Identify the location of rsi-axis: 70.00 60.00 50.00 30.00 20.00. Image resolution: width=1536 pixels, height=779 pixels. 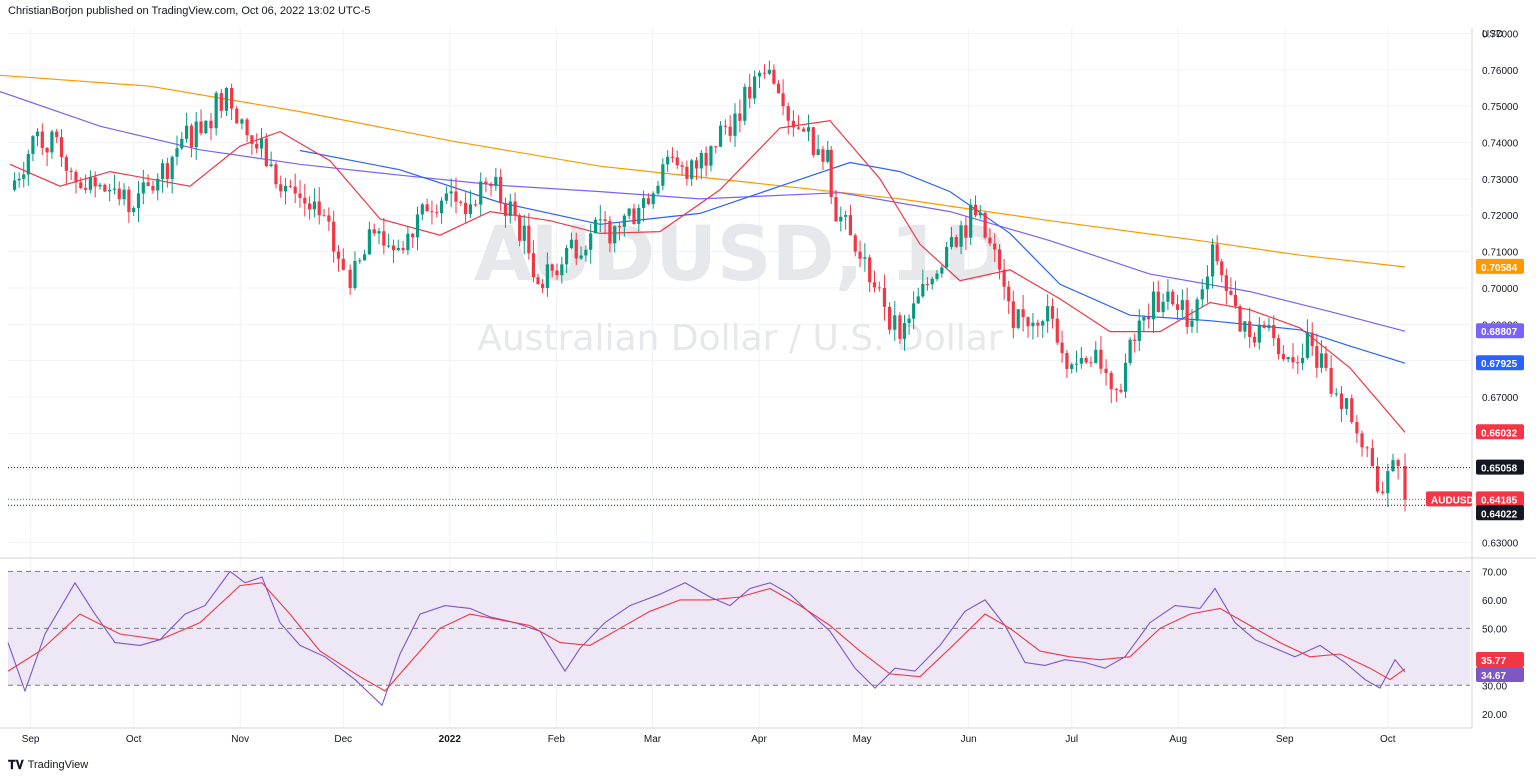
(1494, 643).